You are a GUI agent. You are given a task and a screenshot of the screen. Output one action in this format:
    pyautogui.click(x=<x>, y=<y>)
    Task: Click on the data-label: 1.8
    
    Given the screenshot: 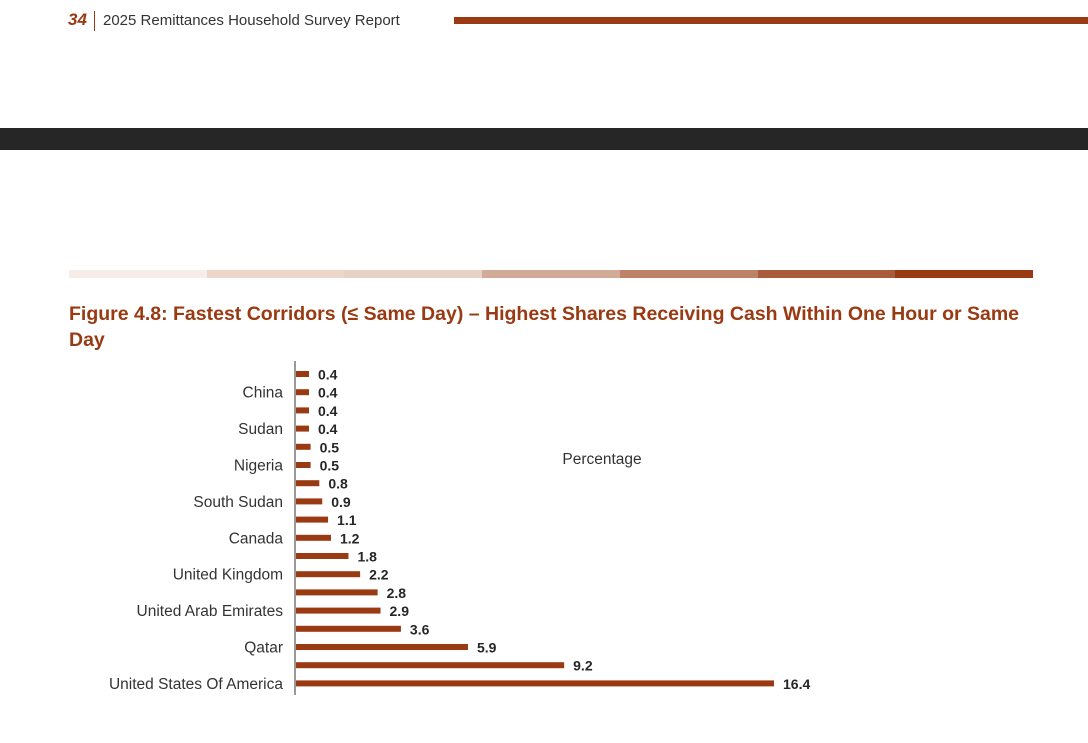 What is the action you would take?
    pyautogui.click(x=367, y=557)
    